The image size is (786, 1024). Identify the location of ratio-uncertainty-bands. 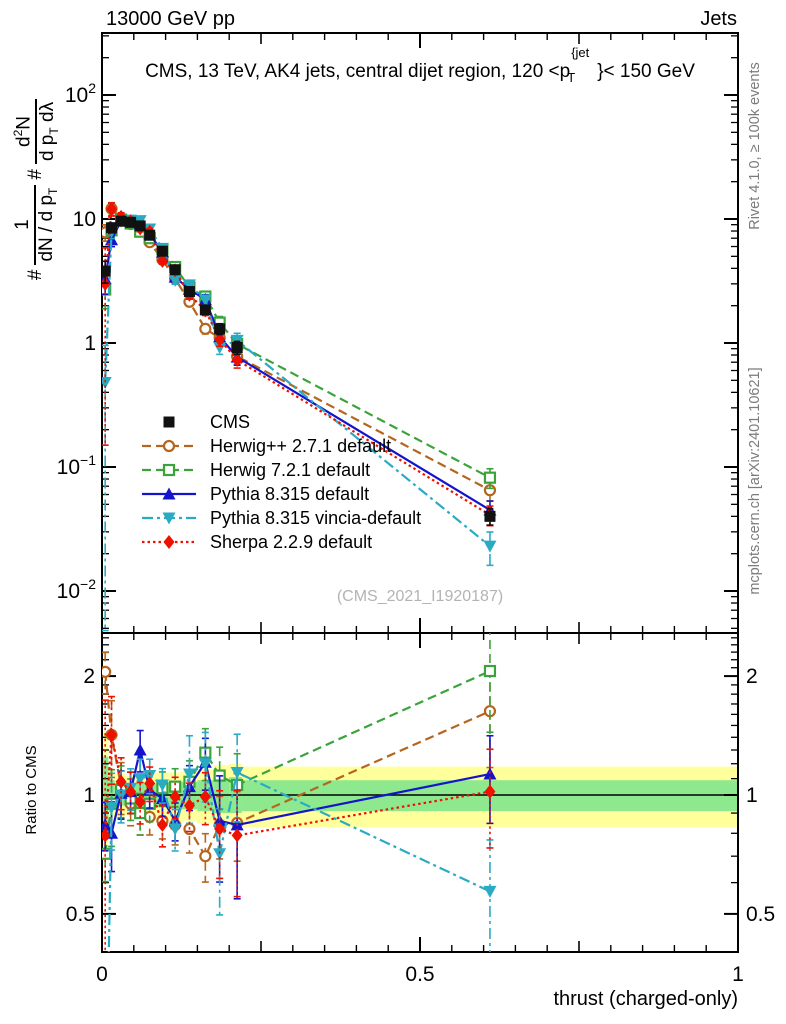
(420, 794).